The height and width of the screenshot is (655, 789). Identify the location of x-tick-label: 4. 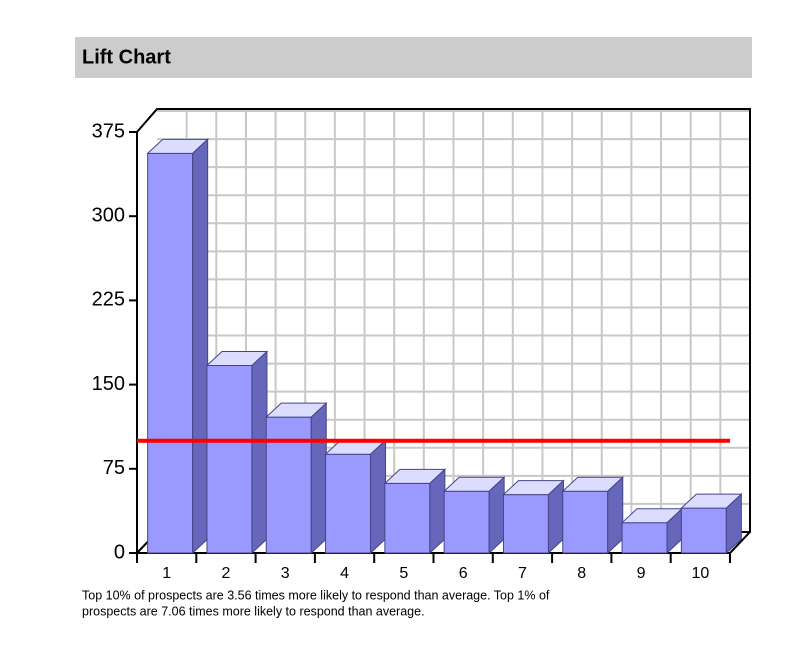
(344, 573).